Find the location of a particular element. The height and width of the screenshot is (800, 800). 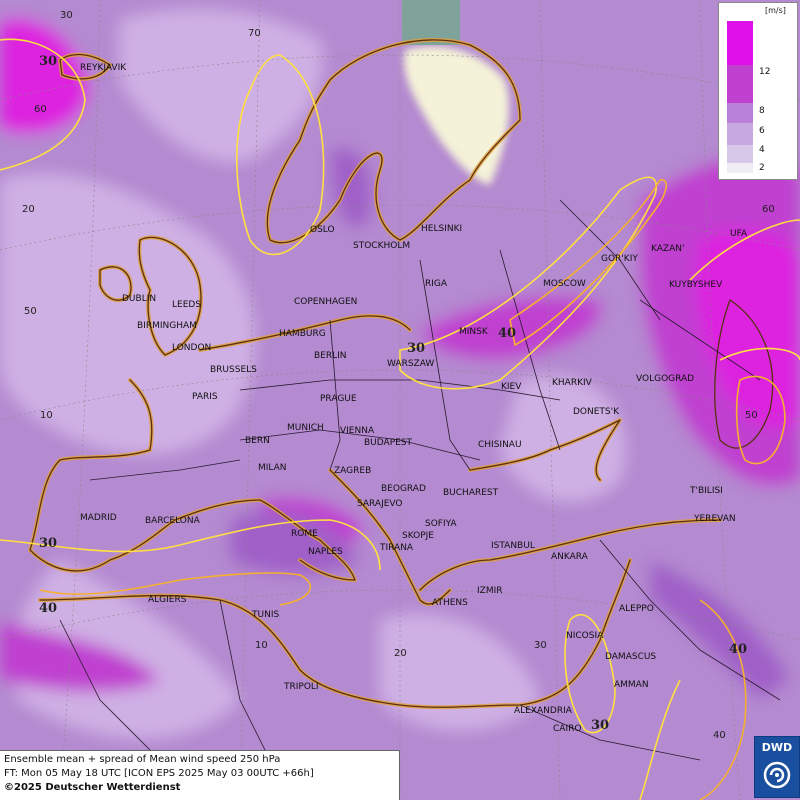

isotach-30-iceland is located at coordinates (43, 104).